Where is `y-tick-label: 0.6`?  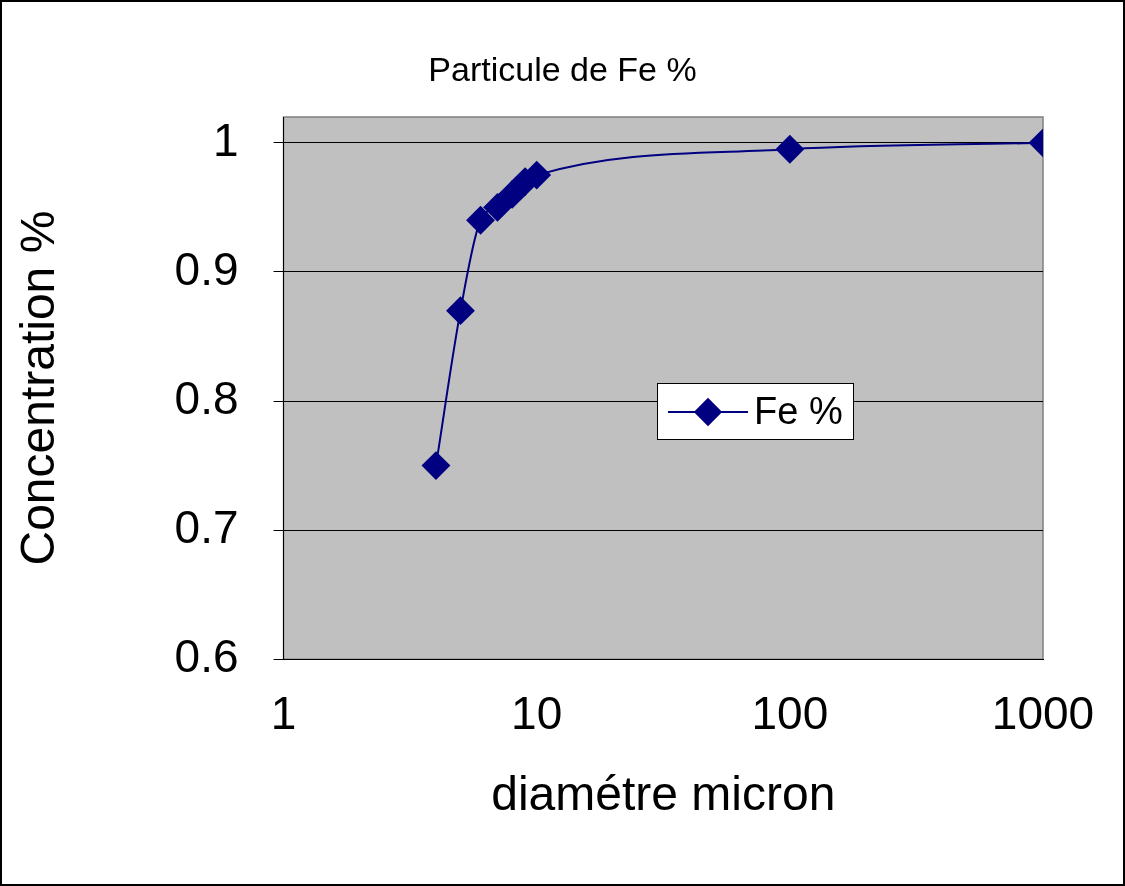 y-tick-label: 0.6 is located at coordinates (206, 655).